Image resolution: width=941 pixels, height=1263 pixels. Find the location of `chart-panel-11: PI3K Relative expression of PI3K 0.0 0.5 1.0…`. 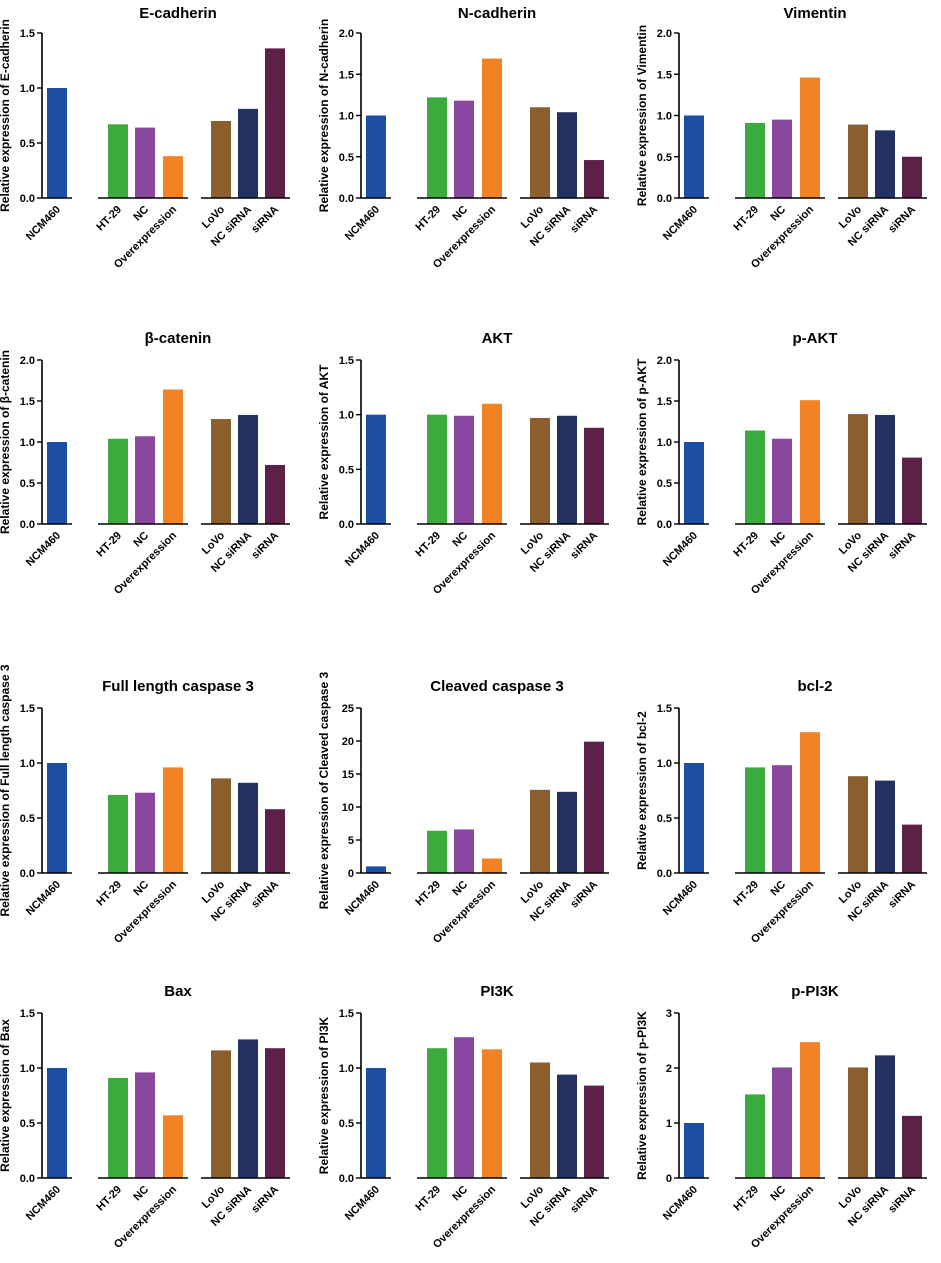

chart-panel-11: PI3K Relative expression of PI3K 0.0 0.5 1.0… is located at coordinates (463, 1117).